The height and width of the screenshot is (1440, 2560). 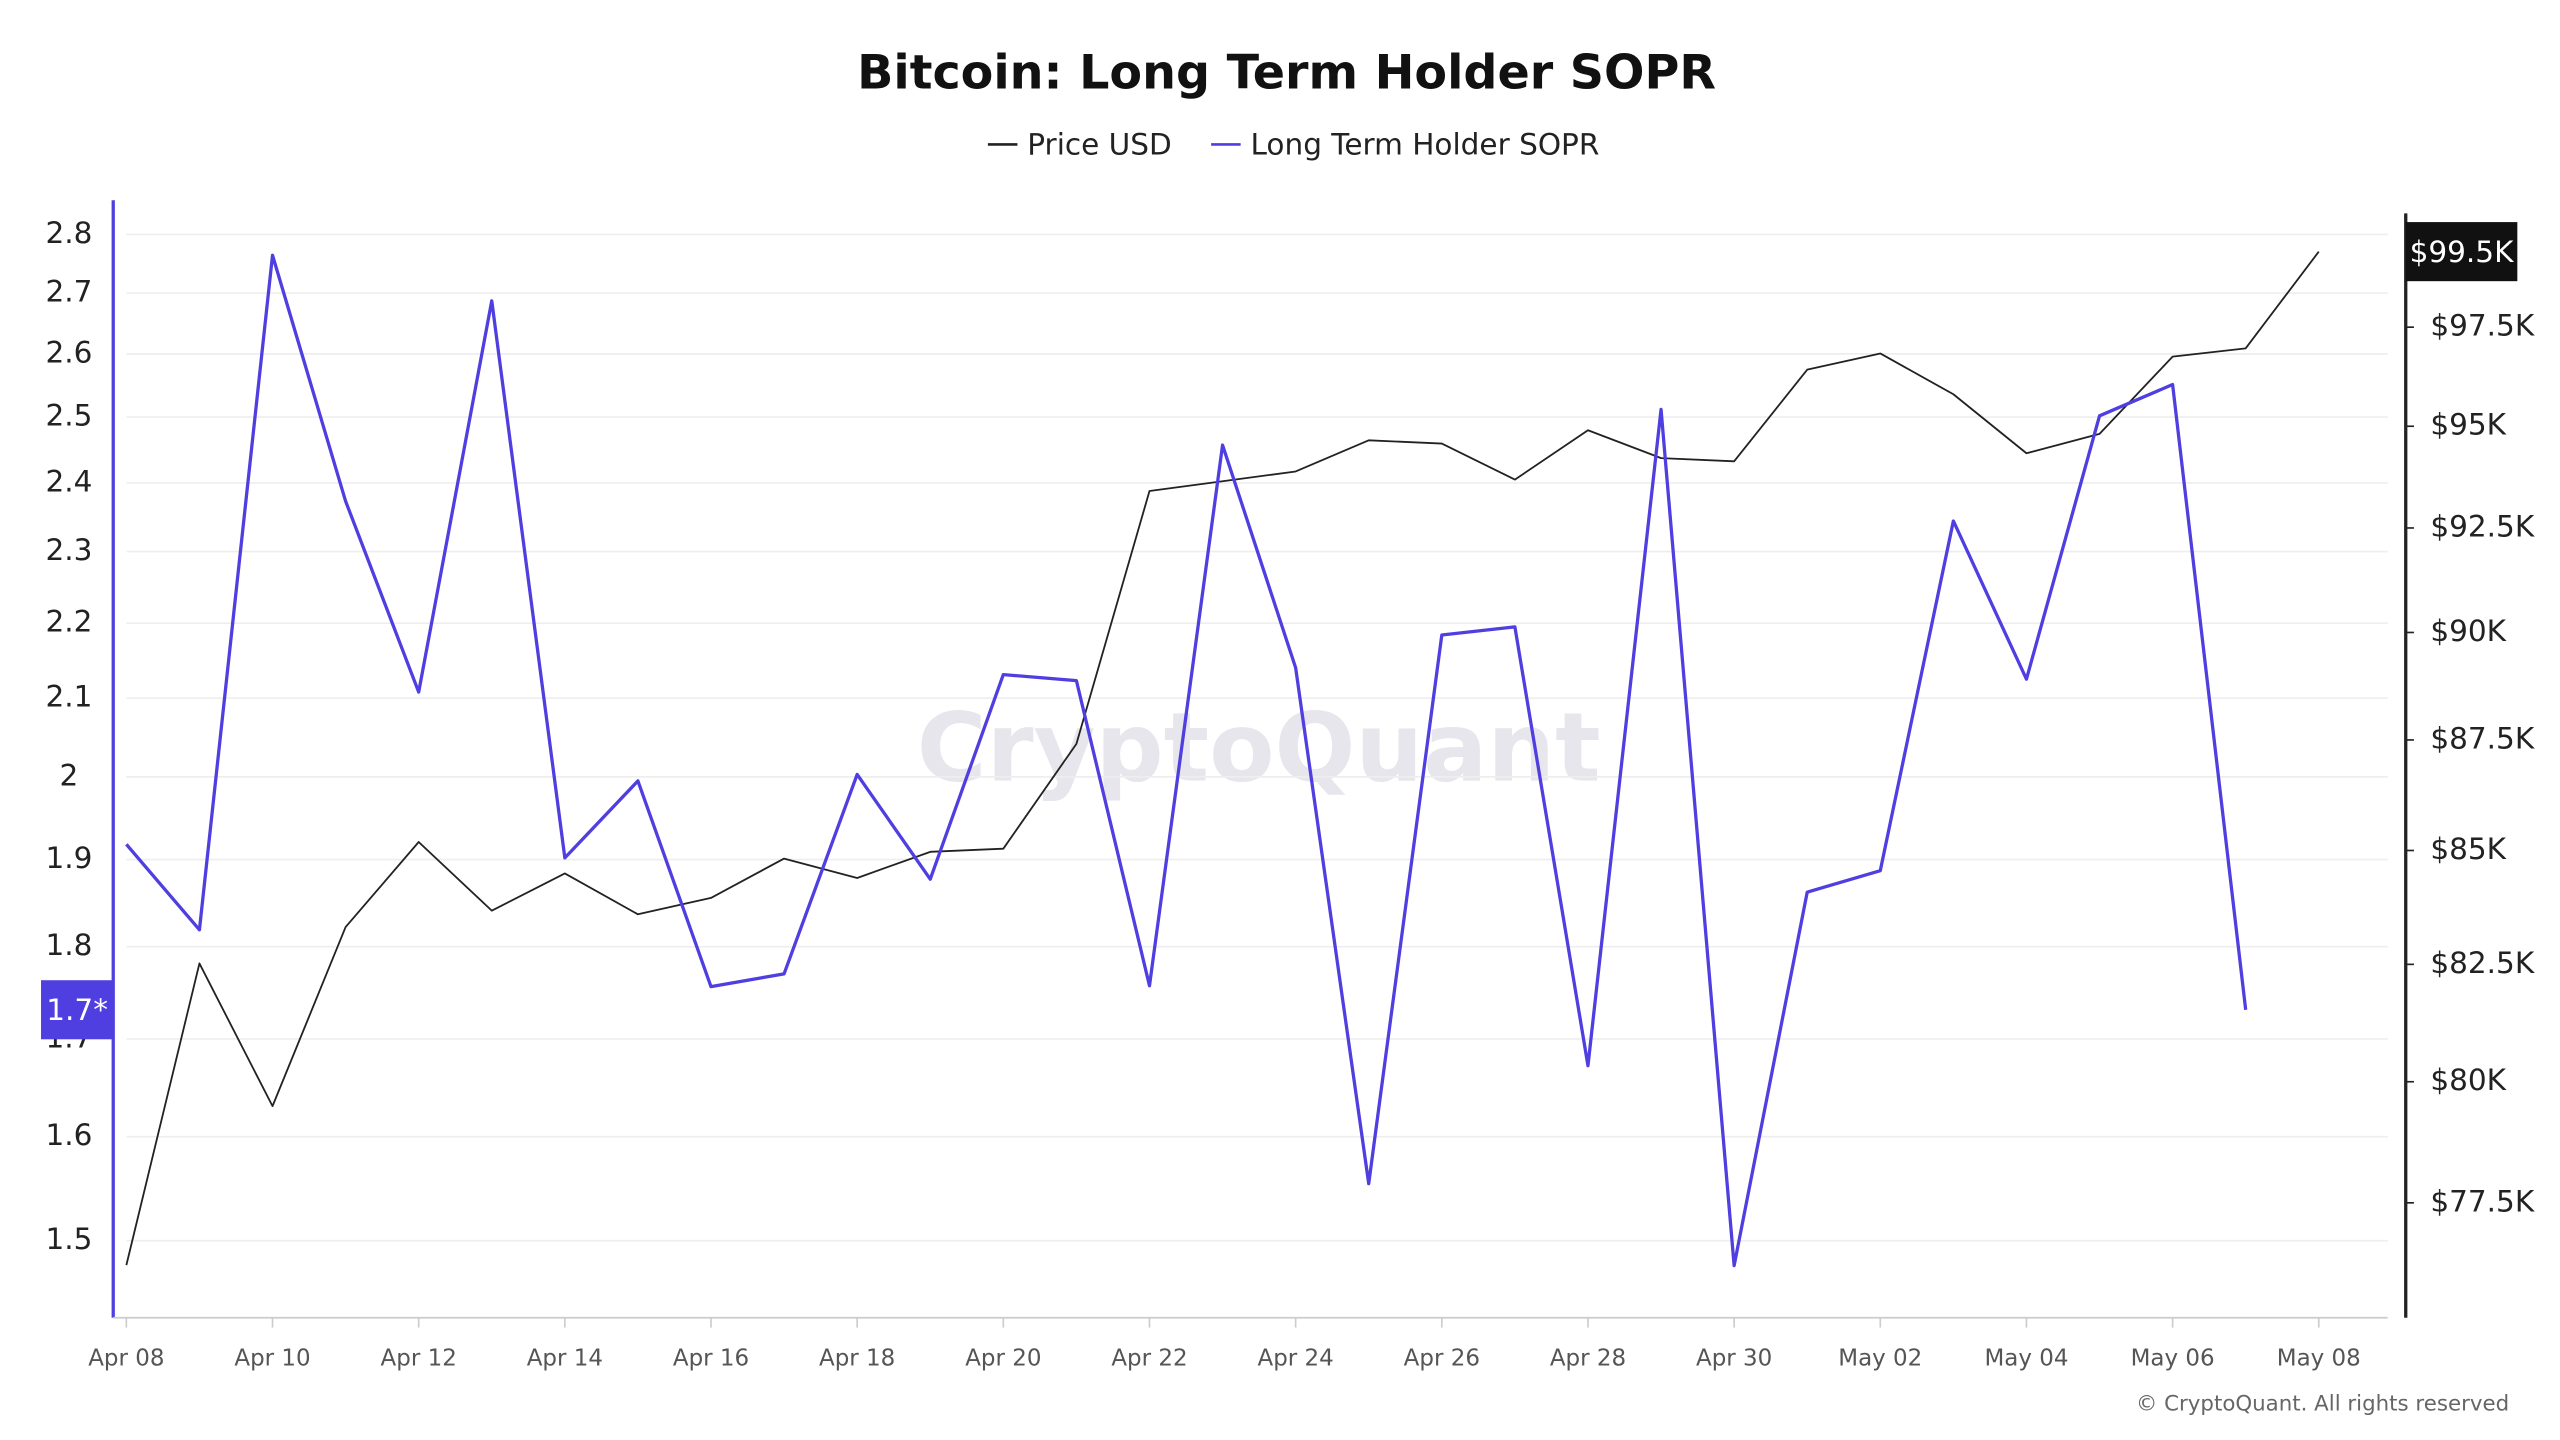 What do you see at coordinates (2468, 425) in the screenshot?
I see `y2-tick-label: $95K` at bounding box center [2468, 425].